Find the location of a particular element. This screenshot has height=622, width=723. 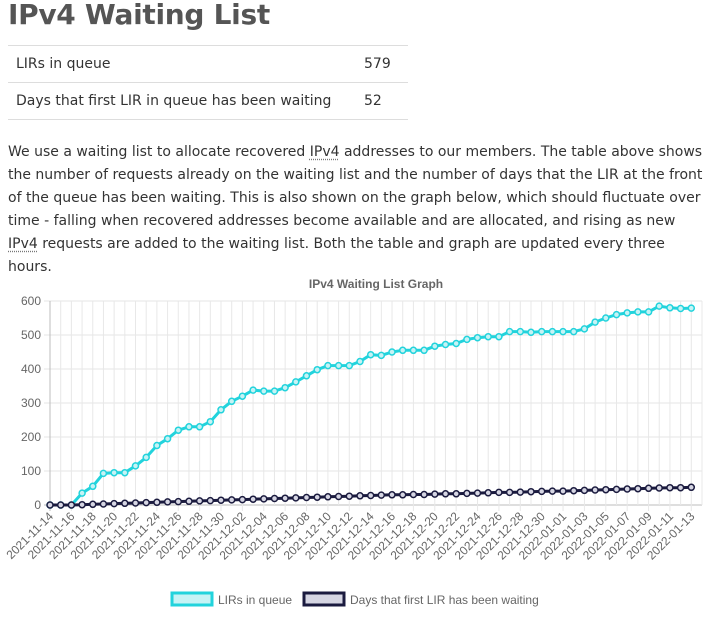

y-tick-label: 300 is located at coordinates (31, 403).